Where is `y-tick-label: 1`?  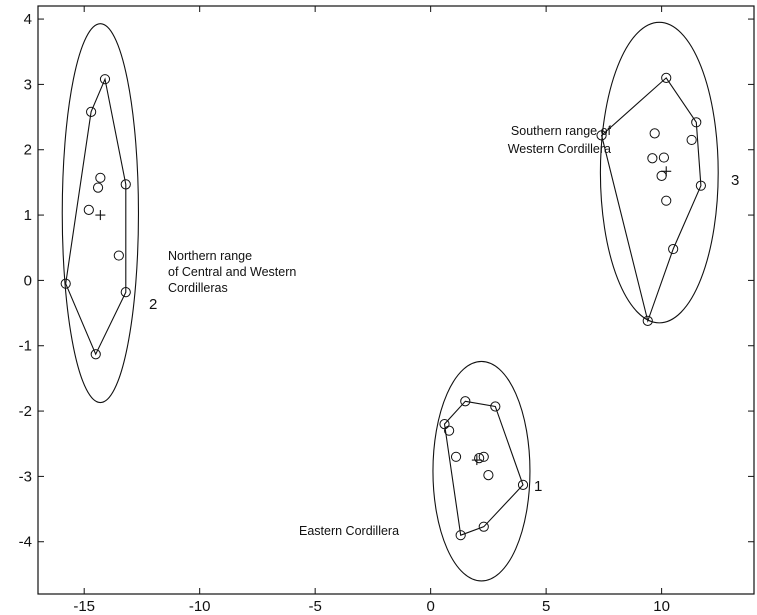
y-tick-label: 1 is located at coordinates (28, 215).